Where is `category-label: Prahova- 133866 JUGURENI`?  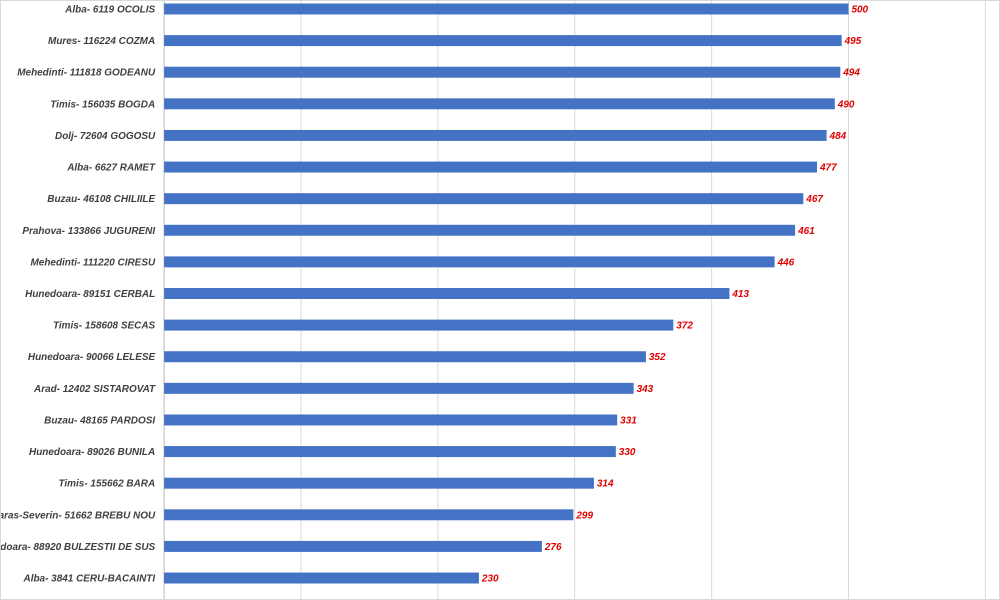
category-label: Prahova- 133866 JUGURENI is located at coordinates (88, 231).